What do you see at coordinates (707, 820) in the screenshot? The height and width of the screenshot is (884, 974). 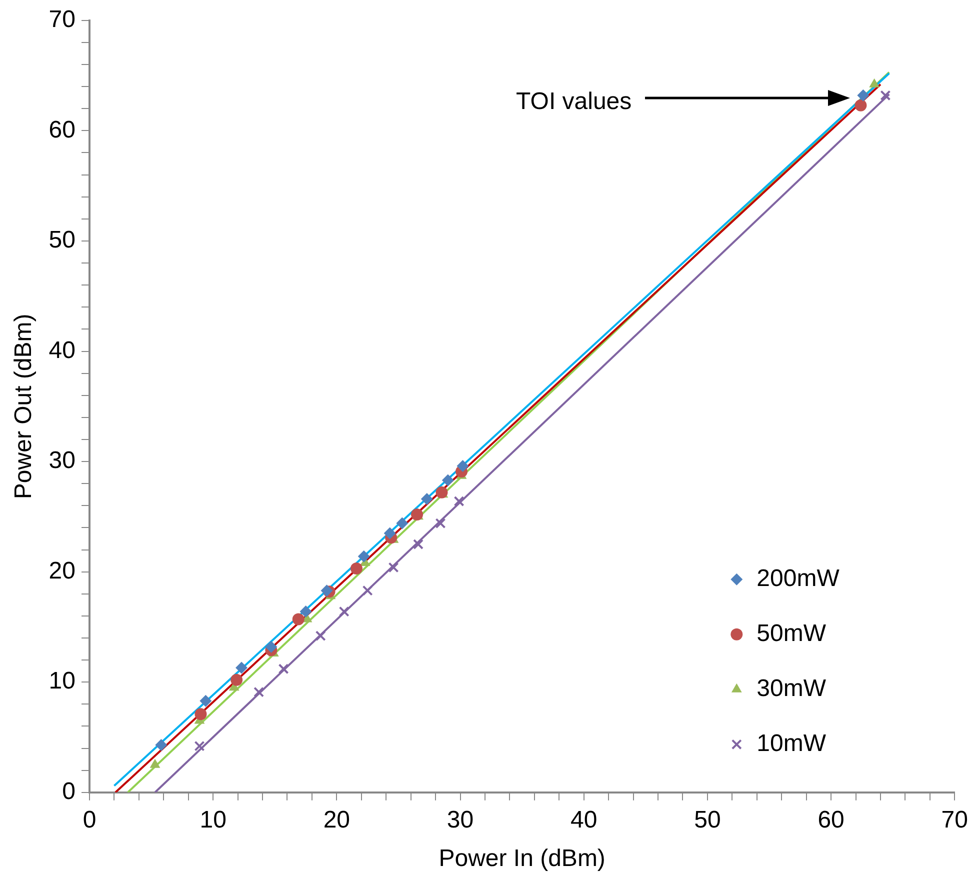 I see `x-tick-label: 50` at bounding box center [707, 820].